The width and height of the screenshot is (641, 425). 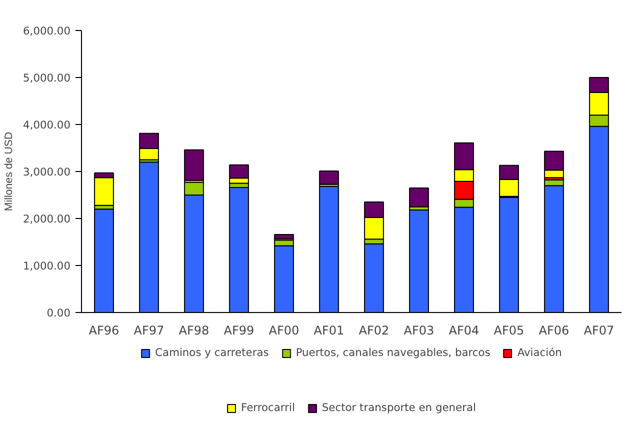 I want to click on x-tick-label: AF01, so click(x=329, y=331).